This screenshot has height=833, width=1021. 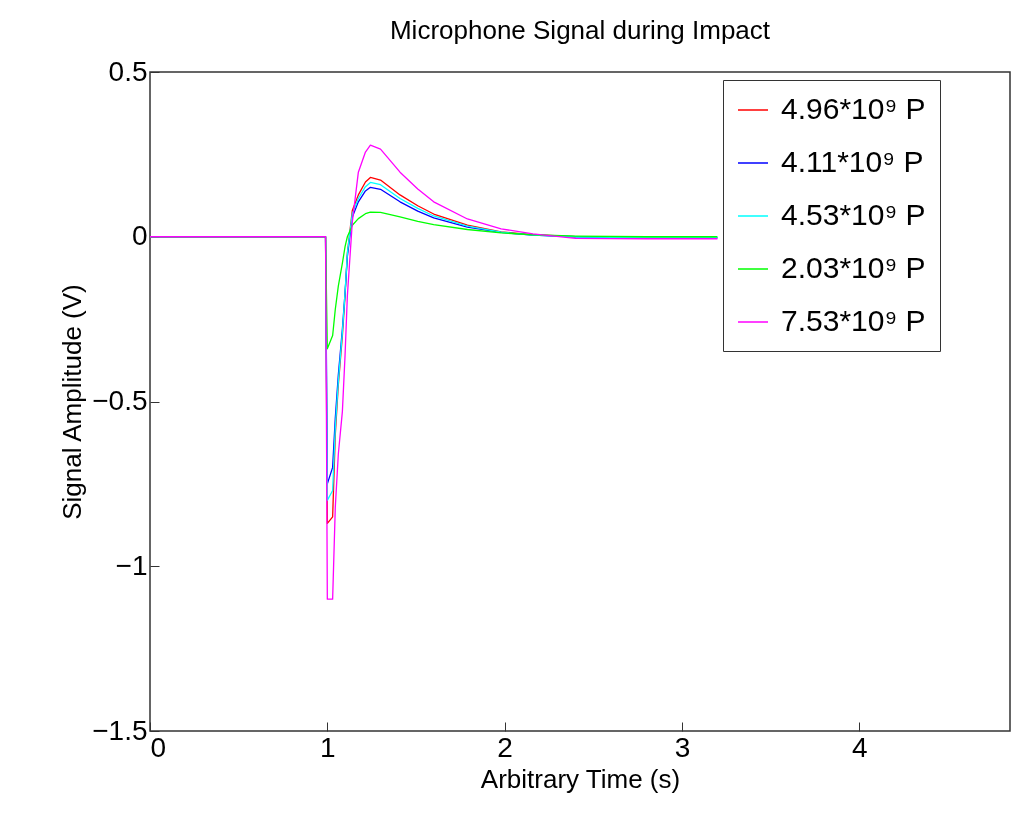 What do you see at coordinates (328, 747) in the screenshot?
I see `x-tick-label: 1` at bounding box center [328, 747].